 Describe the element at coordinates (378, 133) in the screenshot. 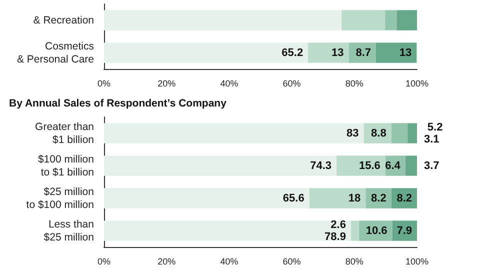

I see `data-label: 8.8` at that location.